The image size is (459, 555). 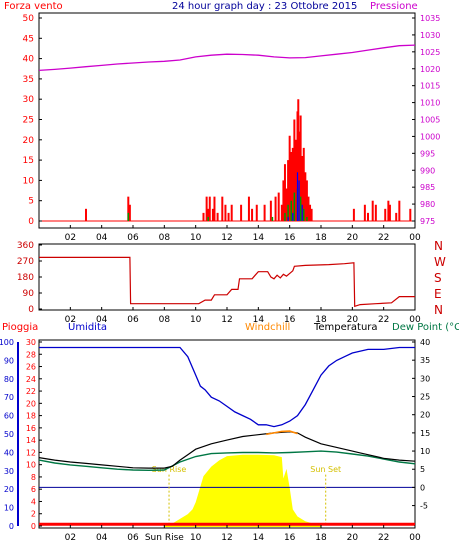 I want to click on temperature-line, so click(x=227, y=450).